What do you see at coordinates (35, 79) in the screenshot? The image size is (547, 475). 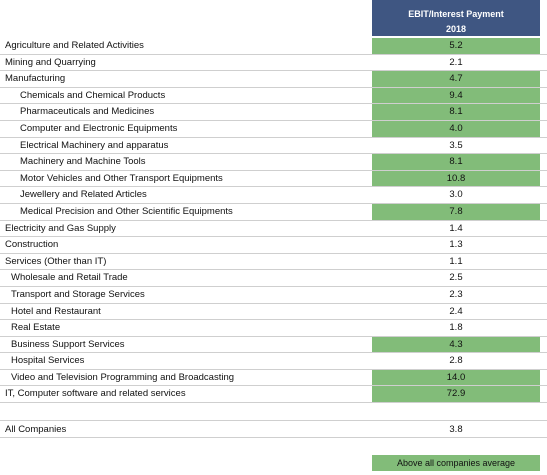 I see `row-label: Manufacturing` at bounding box center [35, 79].